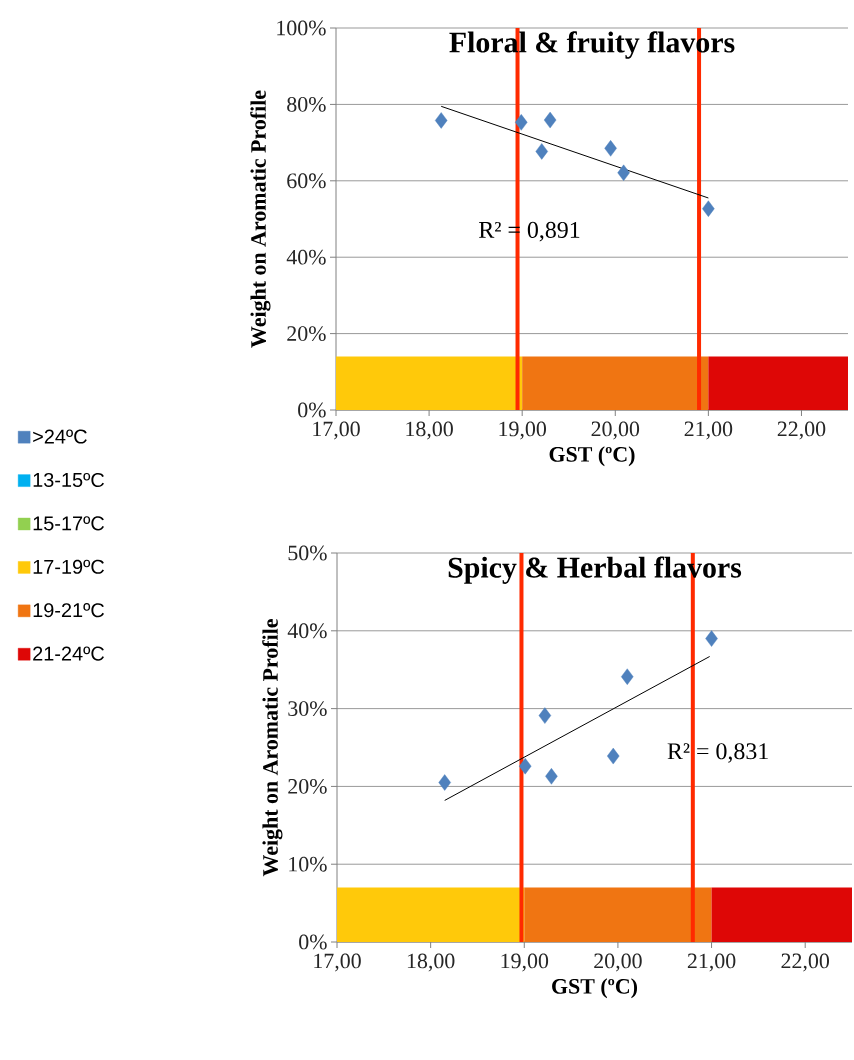  I want to click on y-tick-label: 50%, so click(307, 553).